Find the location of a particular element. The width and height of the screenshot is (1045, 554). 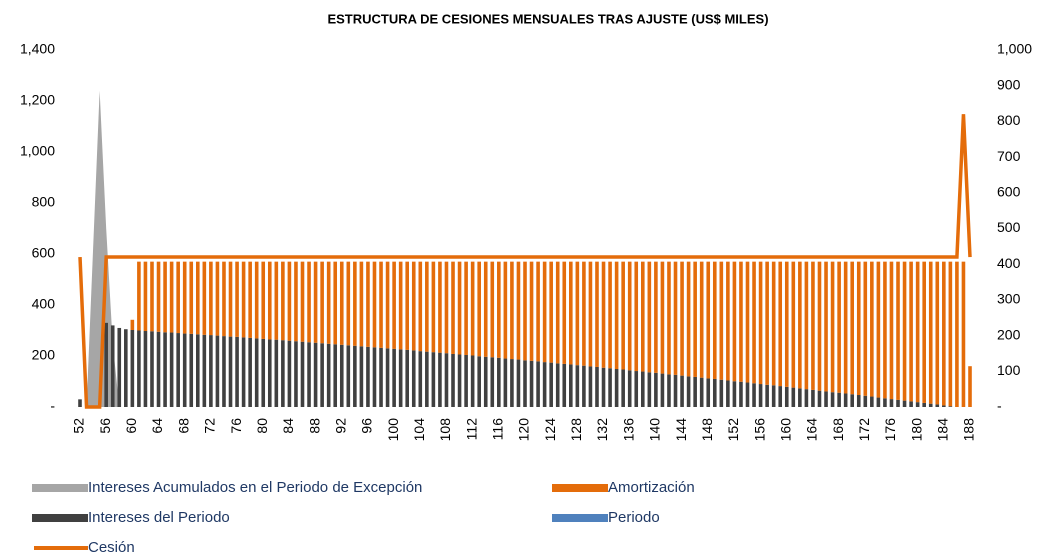

y2-tick-label: 800 is located at coordinates (1009, 120).